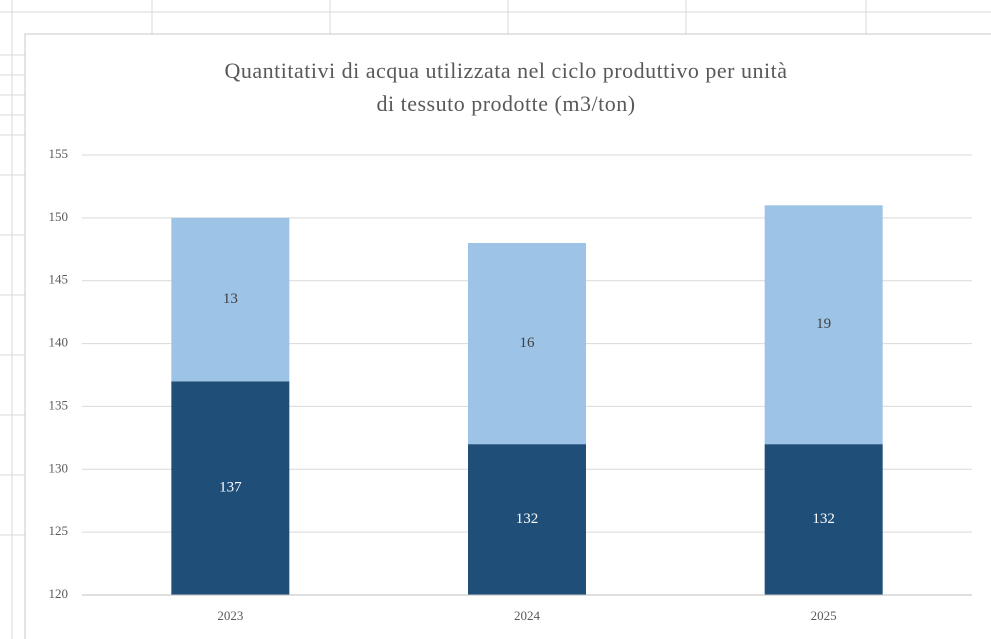  What do you see at coordinates (527, 615) in the screenshot?
I see `x-tick-label: 2024` at bounding box center [527, 615].